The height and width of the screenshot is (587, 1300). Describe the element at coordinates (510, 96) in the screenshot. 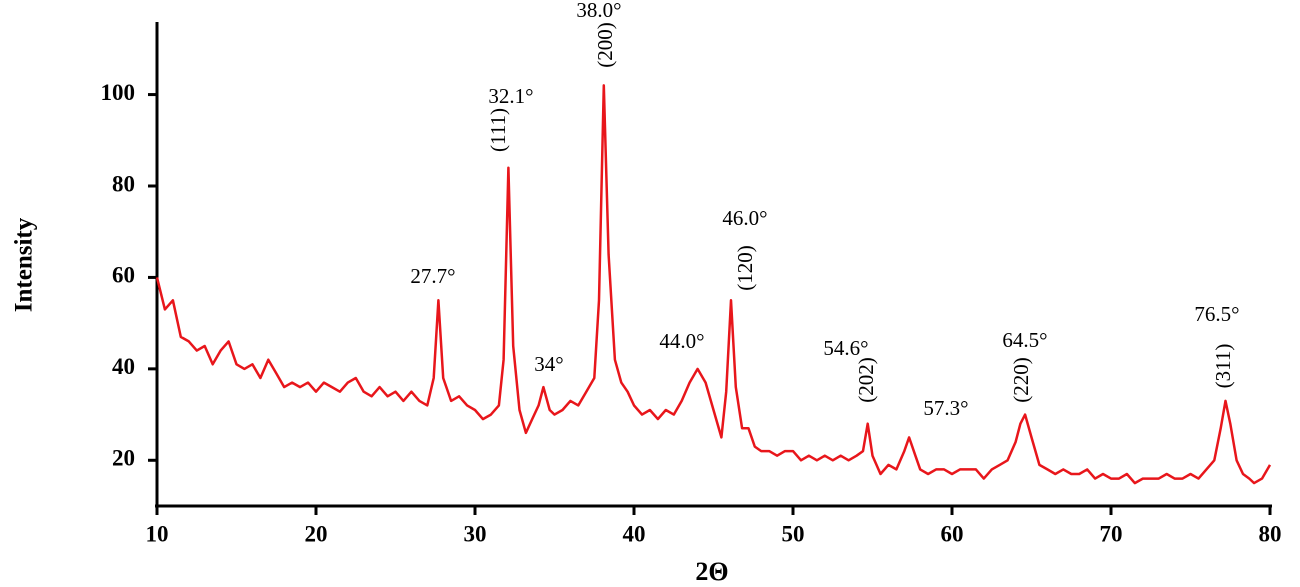

I see `peak-angle: 32.1°` at that location.